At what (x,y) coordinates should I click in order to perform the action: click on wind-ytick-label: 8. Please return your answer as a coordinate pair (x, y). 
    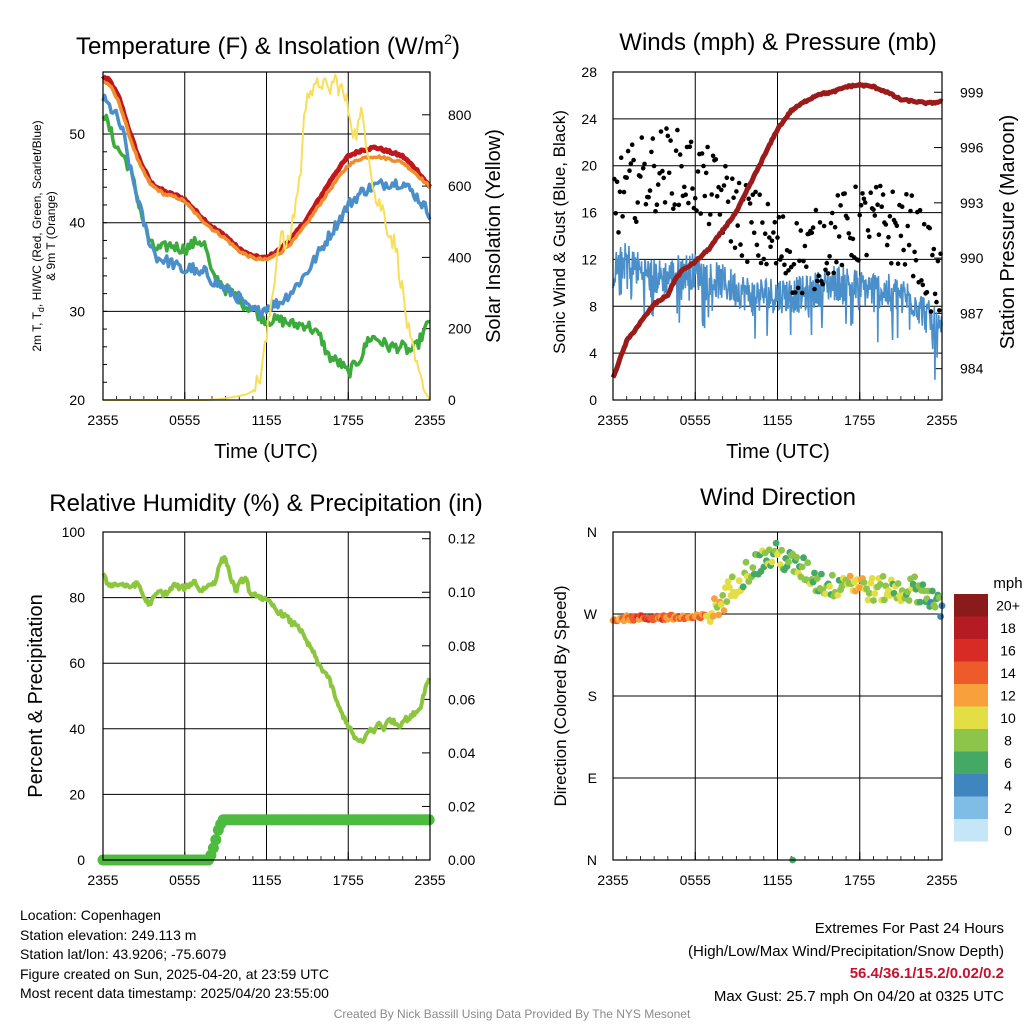
    Looking at the image, I should click on (593, 306).